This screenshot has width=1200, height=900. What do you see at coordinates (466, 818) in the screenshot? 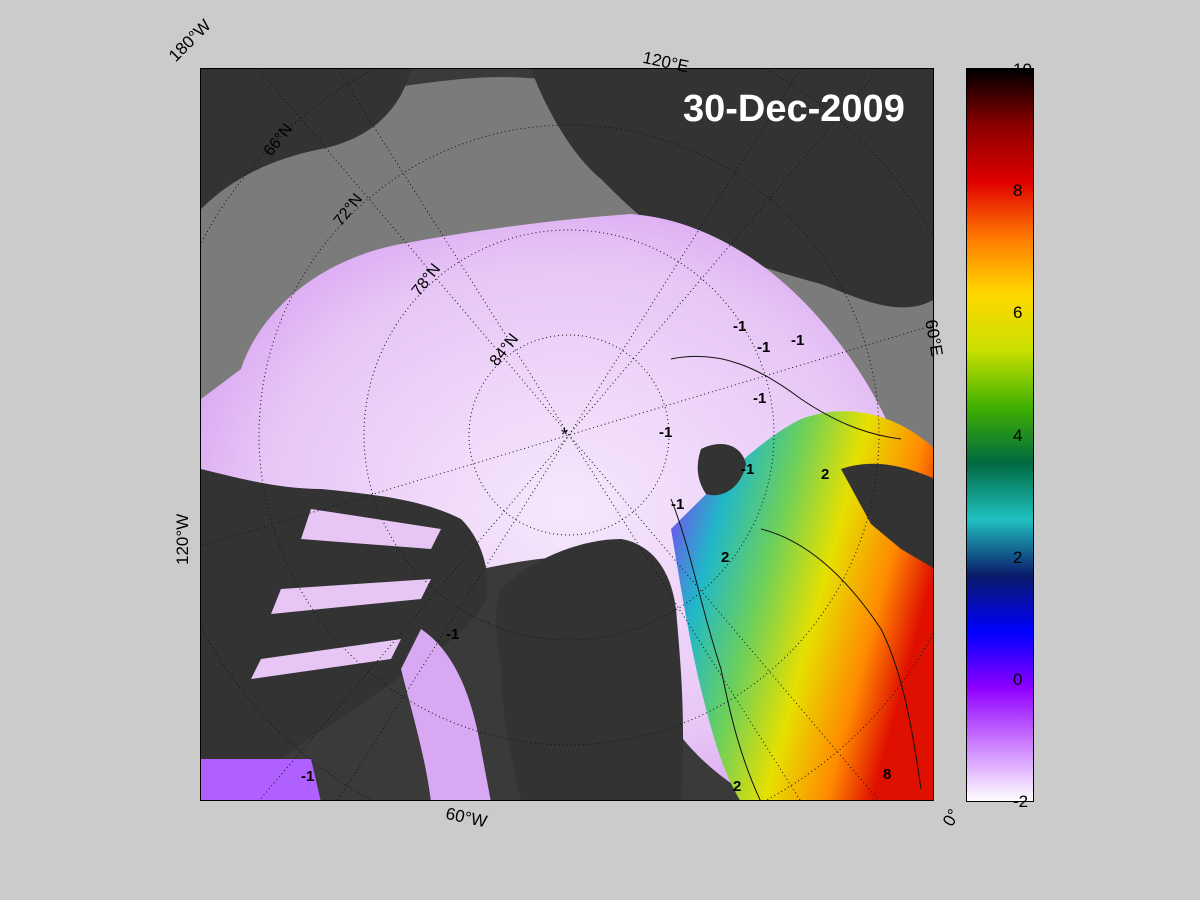
I see `lon-label-60w: 60°W` at bounding box center [466, 818].